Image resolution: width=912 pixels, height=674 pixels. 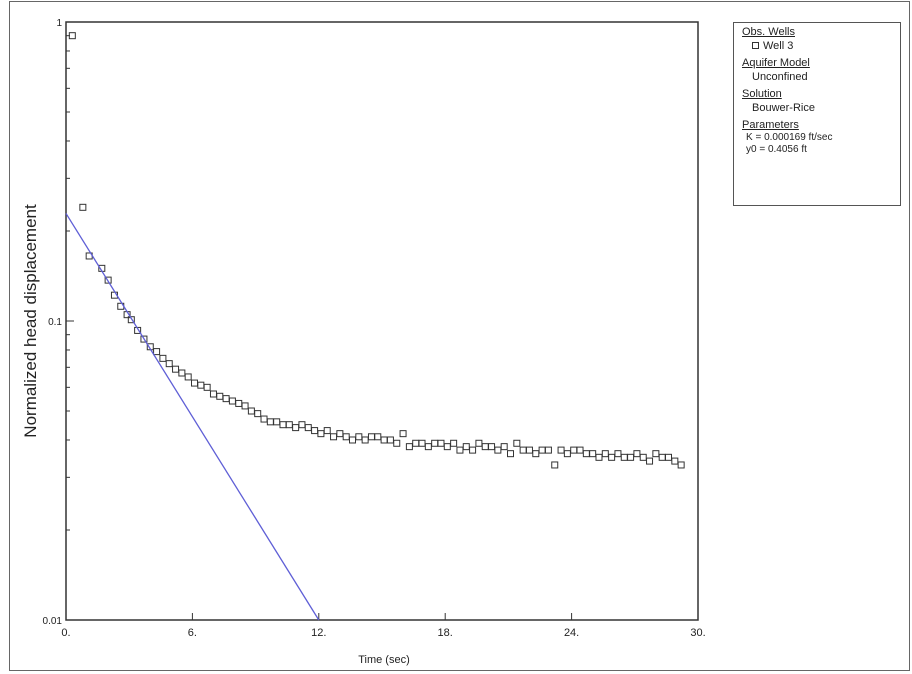 What do you see at coordinates (383, 626) in the screenshot?
I see `x-ticks: 0. 6. 12. 18. 24. 30.` at bounding box center [383, 626].